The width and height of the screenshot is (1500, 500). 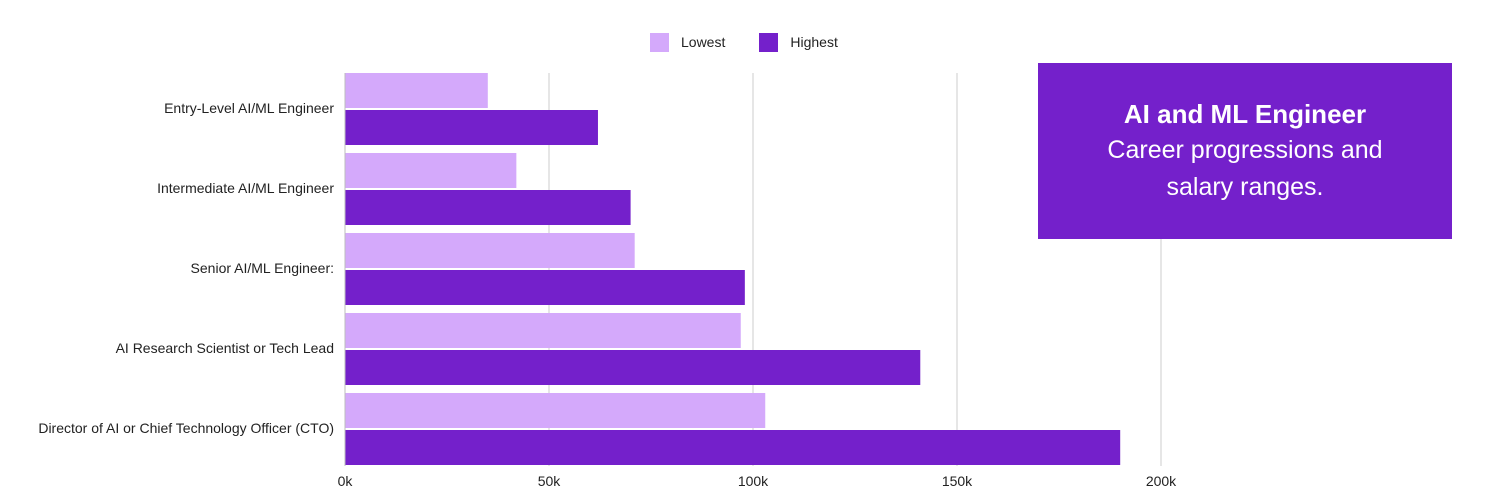 What do you see at coordinates (1161, 481) in the screenshot?
I see `x-tick-label: 200k` at bounding box center [1161, 481].